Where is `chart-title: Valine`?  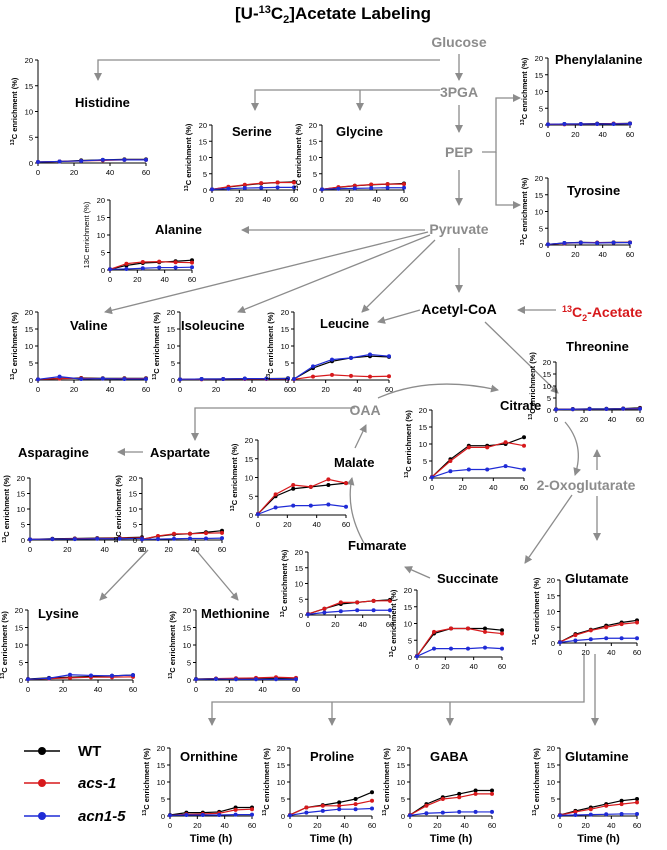 chart-title: Valine is located at coordinates (89, 325).